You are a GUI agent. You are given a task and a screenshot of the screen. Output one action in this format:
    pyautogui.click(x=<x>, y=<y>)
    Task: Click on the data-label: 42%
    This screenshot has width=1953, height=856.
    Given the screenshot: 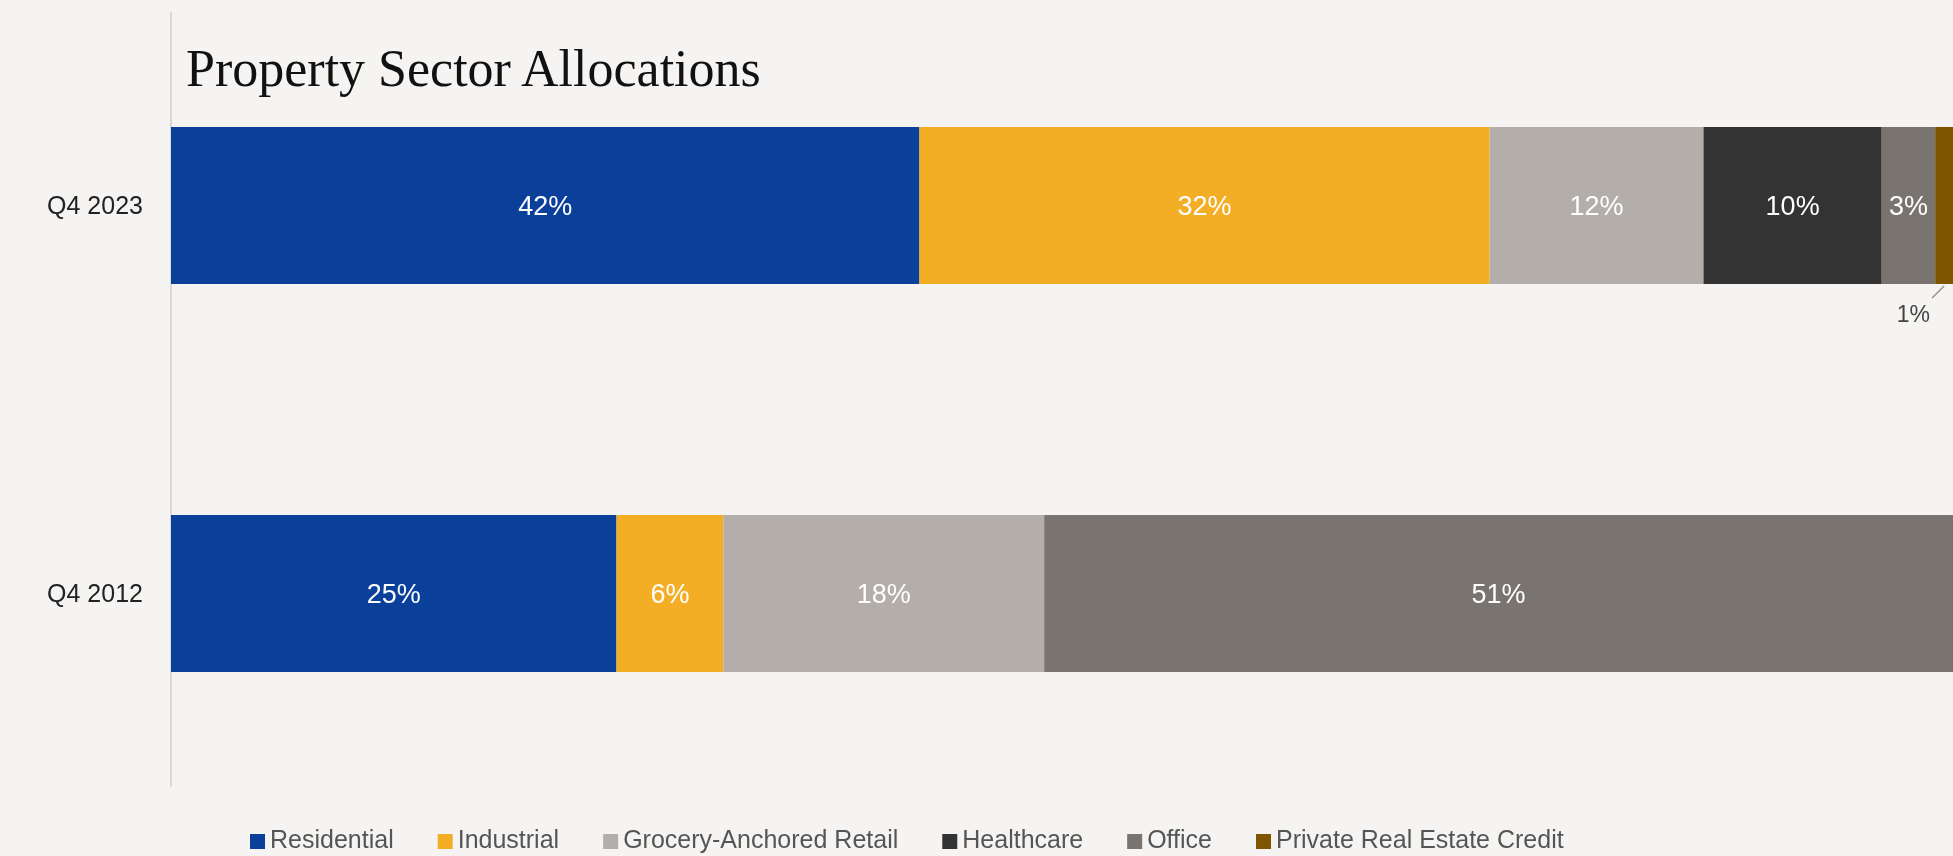 What is the action you would take?
    pyautogui.click(x=545, y=205)
    